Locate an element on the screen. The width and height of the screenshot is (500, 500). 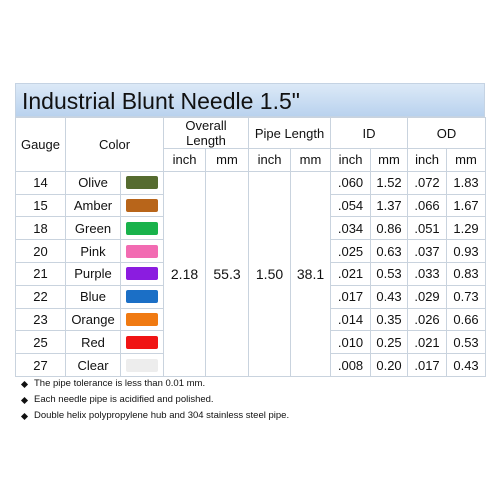
dimension-cell: .029 is located at coordinates (427, 296).